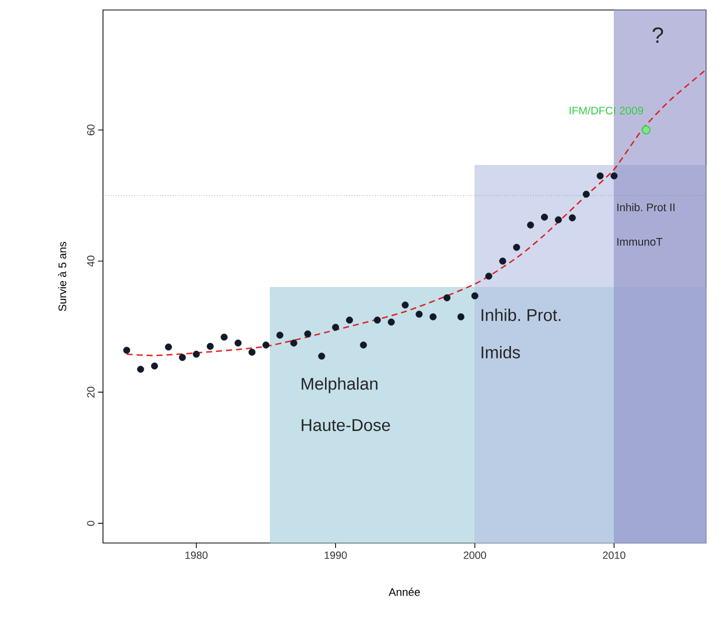  What do you see at coordinates (62, 277) in the screenshot?
I see `y-axis-title: Survie à 5 ans` at bounding box center [62, 277].